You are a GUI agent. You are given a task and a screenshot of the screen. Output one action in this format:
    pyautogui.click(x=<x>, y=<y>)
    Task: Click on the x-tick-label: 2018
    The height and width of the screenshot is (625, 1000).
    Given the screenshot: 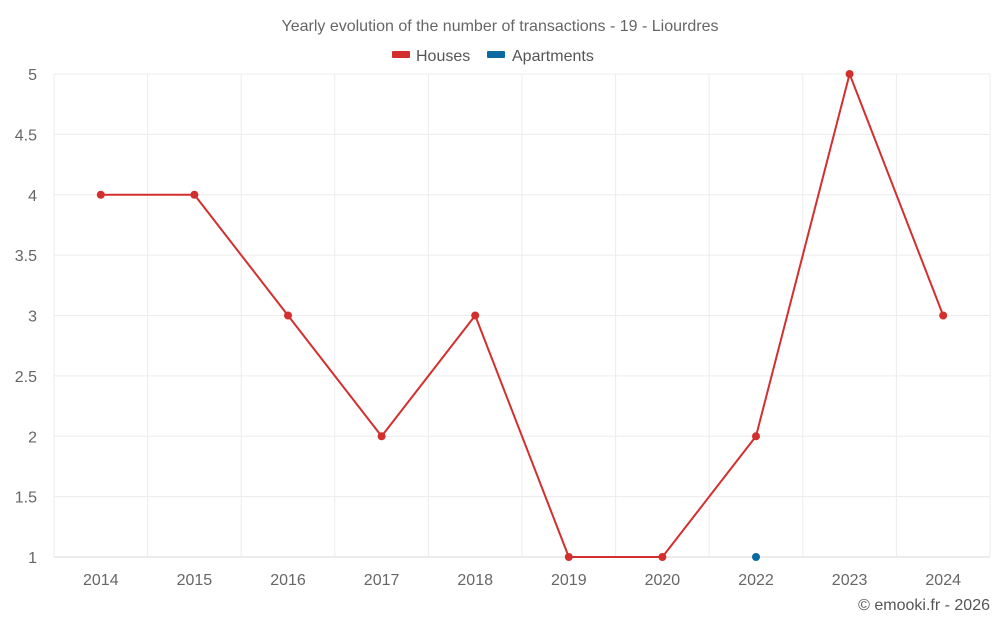 What is the action you would take?
    pyautogui.click(x=475, y=580)
    